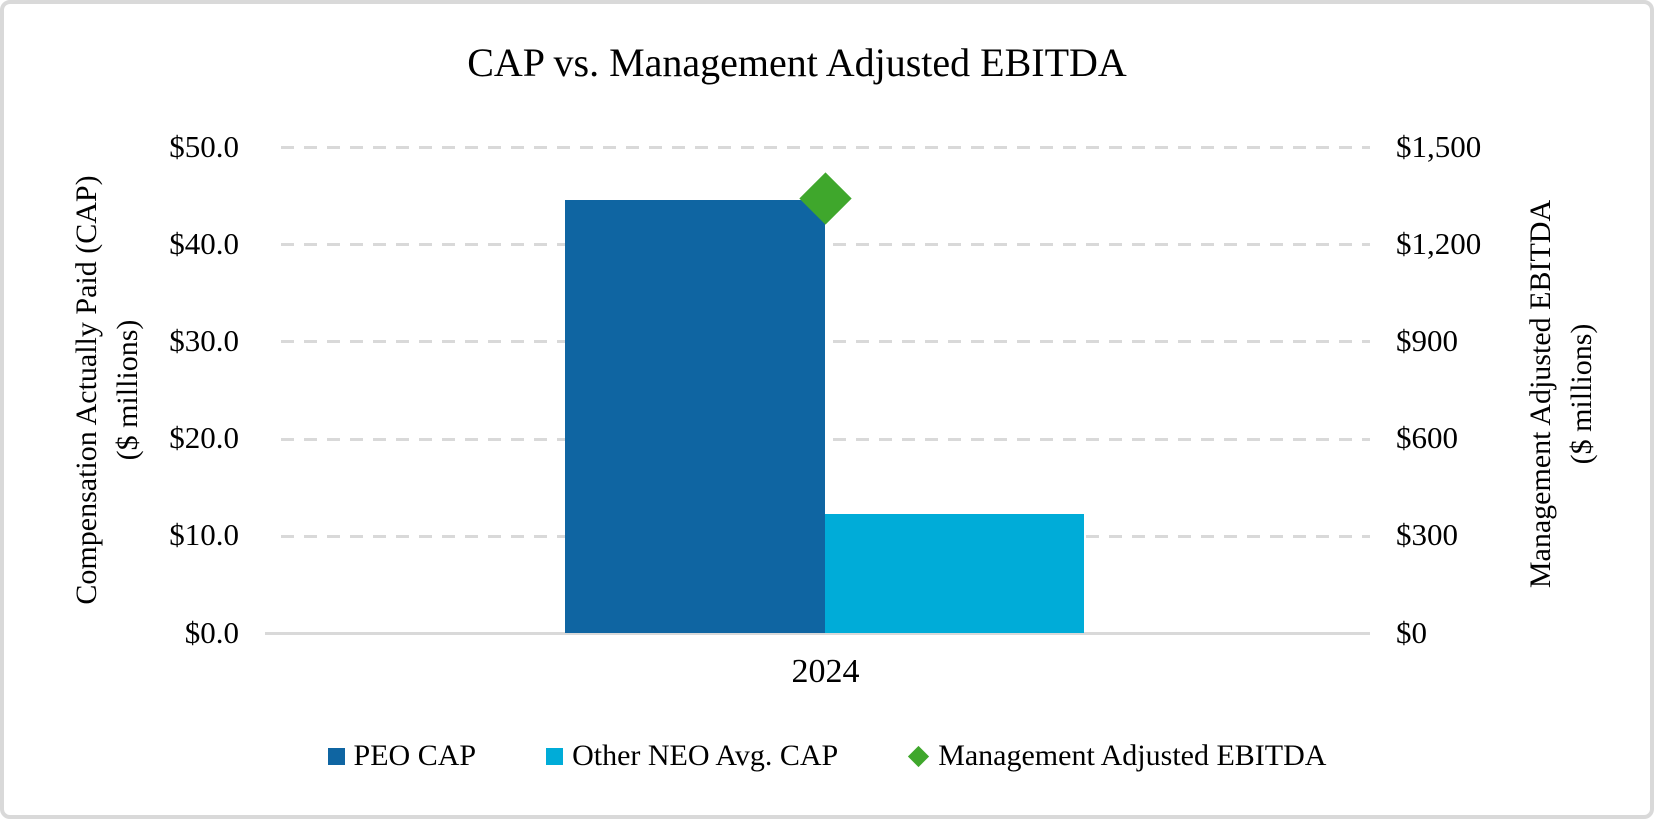 This screenshot has width=1654, height=819. What do you see at coordinates (1427, 437) in the screenshot?
I see `right-axis-tick: $600` at bounding box center [1427, 437].